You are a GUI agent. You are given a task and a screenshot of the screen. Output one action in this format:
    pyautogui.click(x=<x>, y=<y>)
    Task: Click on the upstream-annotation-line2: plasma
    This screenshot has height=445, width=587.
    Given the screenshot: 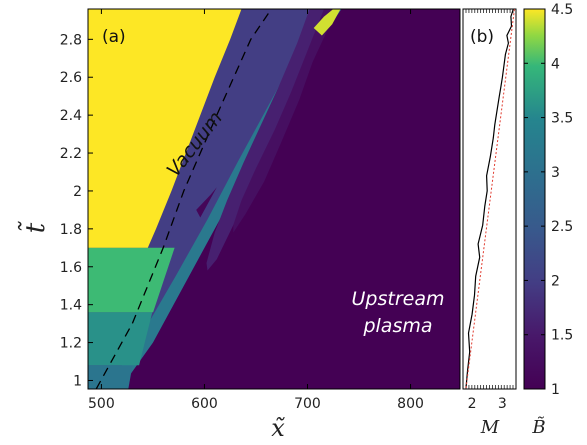 What is the action you would take?
    pyautogui.click(x=397, y=326)
    